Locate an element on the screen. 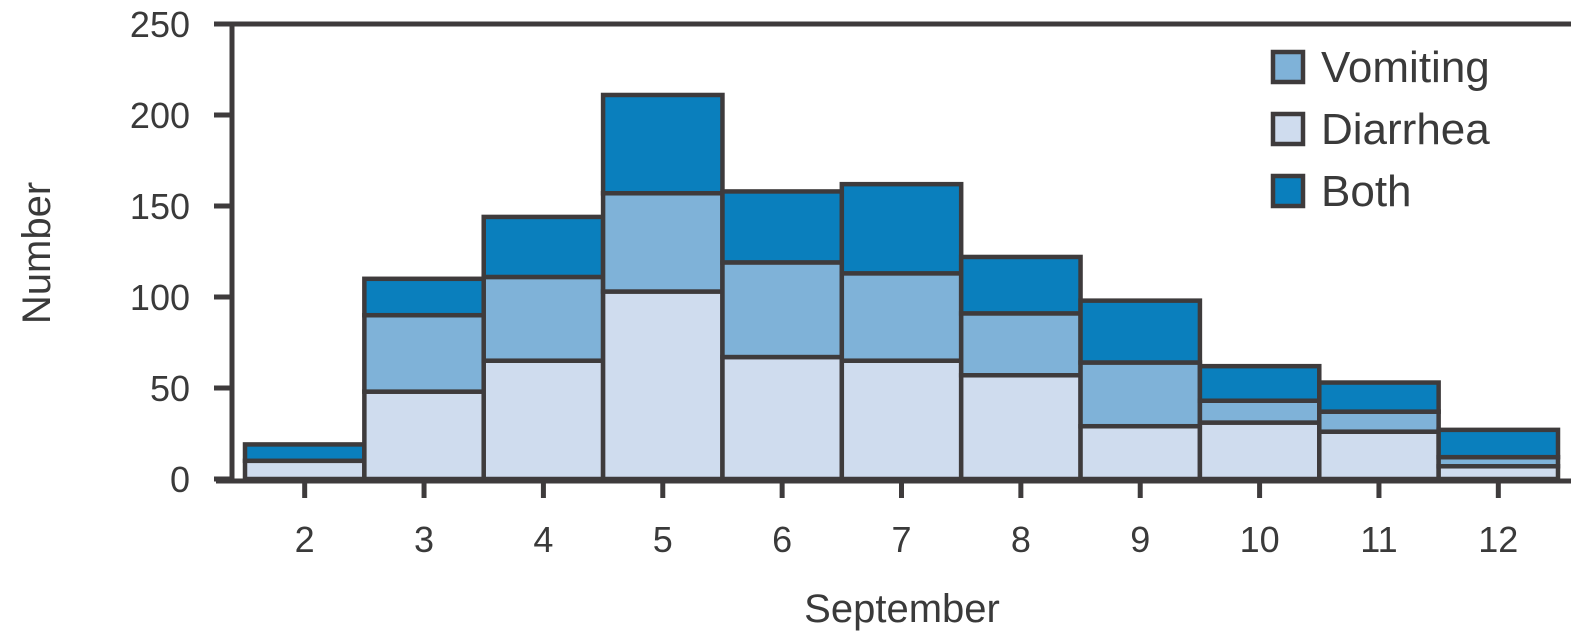 Image resolution: width=1571 pixels, height=634 pixels. x-tick-label: 5 is located at coordinates (663, 539).